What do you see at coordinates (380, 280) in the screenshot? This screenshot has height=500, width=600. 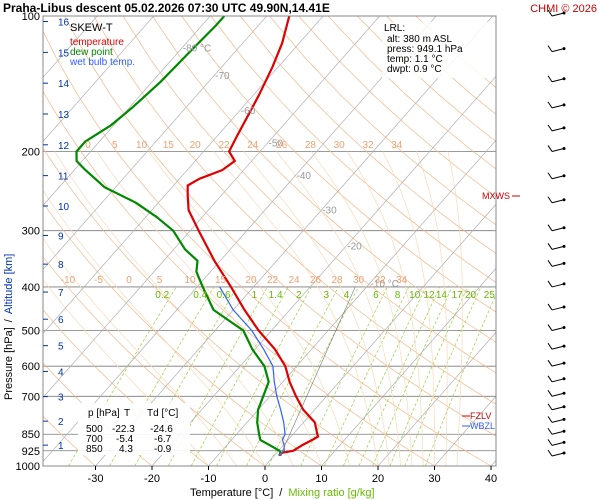 I see `moist-adiabat-label-lower: 32` at bounding box center [380, 280].